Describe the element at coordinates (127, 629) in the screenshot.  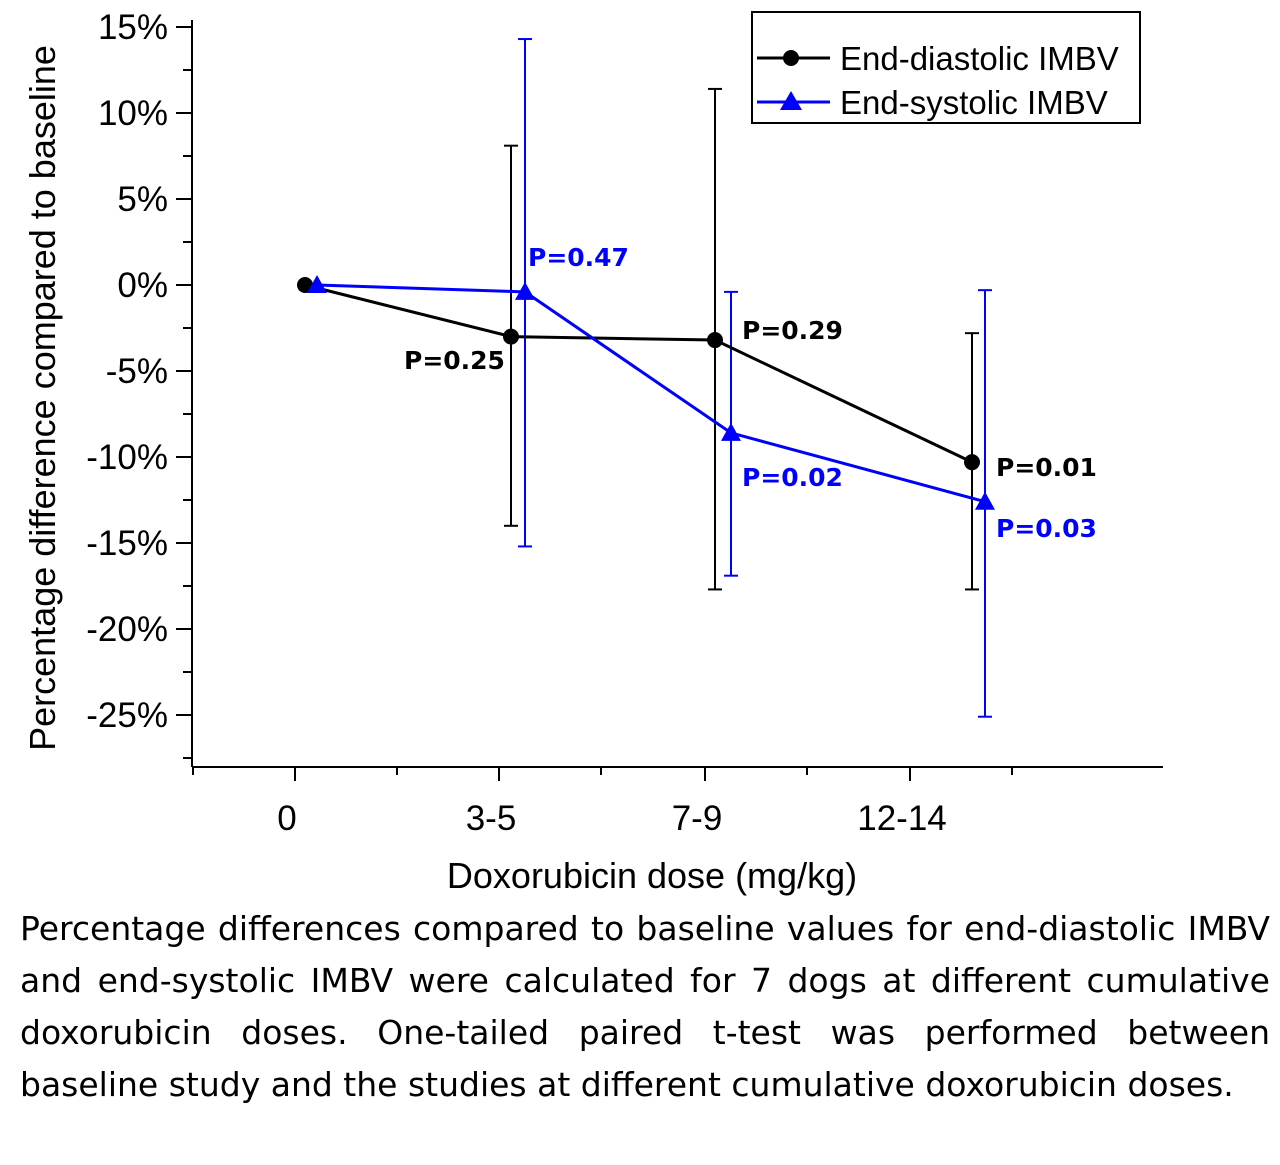
I see `y-tick-label: -20%` at that location.